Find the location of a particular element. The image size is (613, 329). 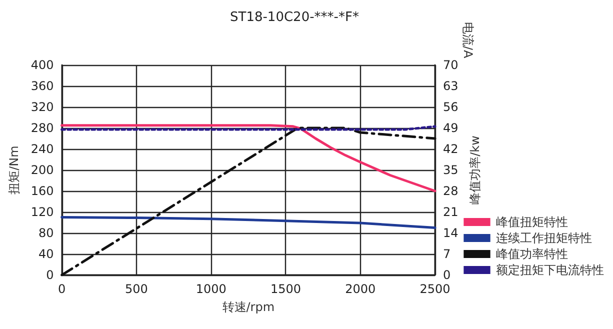

y2-tick-label: 28 is located at coordinates (450, 191).